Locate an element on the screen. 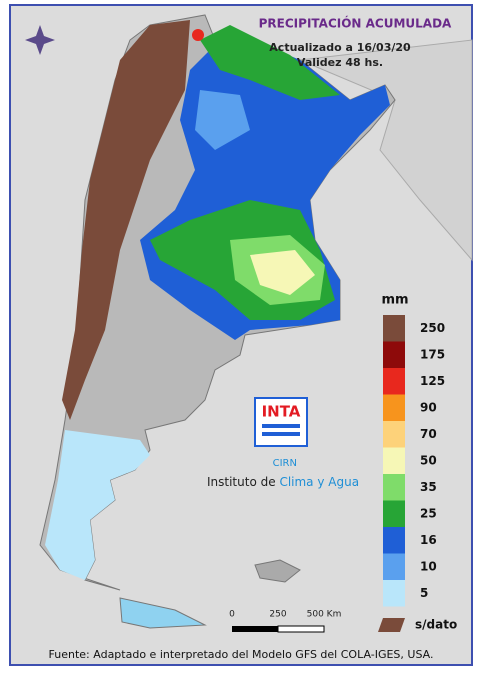  no-data-swatch is located at coordinates (391, 625).